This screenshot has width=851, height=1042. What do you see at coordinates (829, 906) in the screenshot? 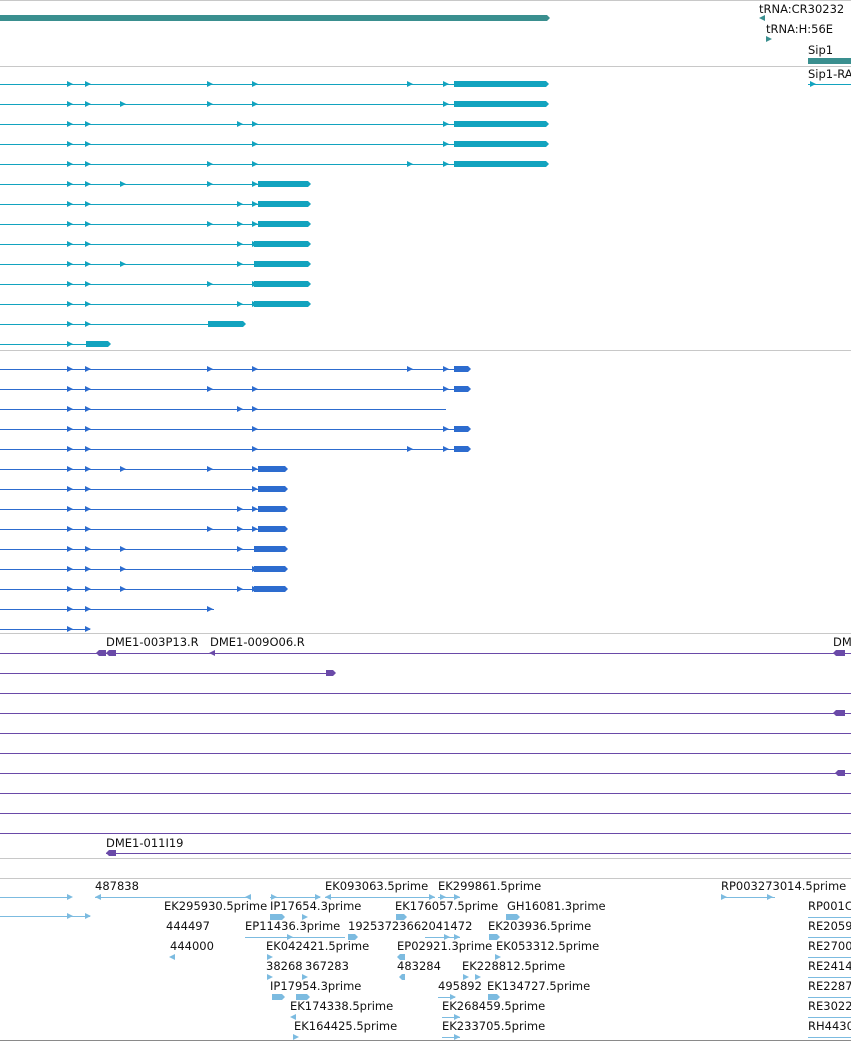
I see `est-label: RP001C` at bounding box center [829, 906].